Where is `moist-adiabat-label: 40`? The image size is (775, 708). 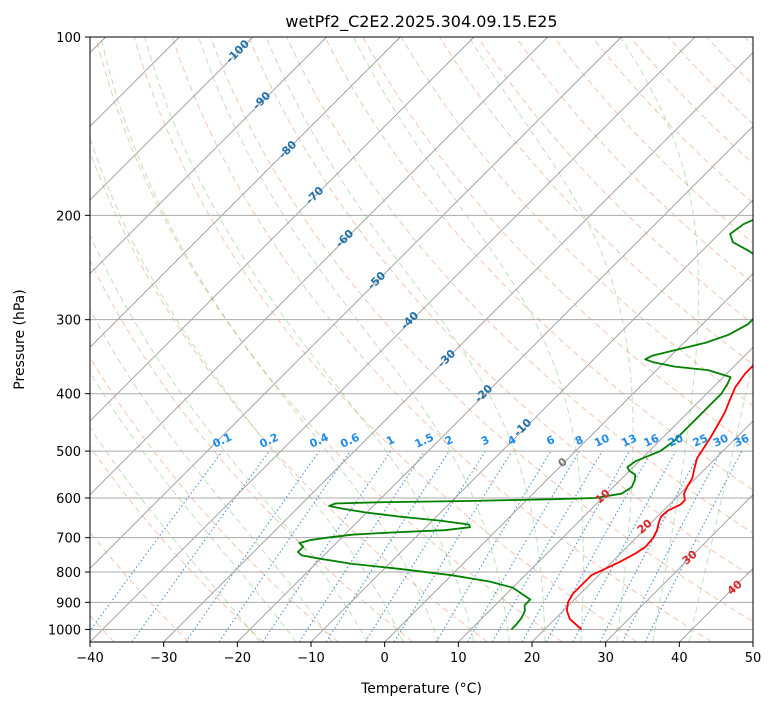 moist-adiabat-label: 40 is located at coordinates (735, 587).